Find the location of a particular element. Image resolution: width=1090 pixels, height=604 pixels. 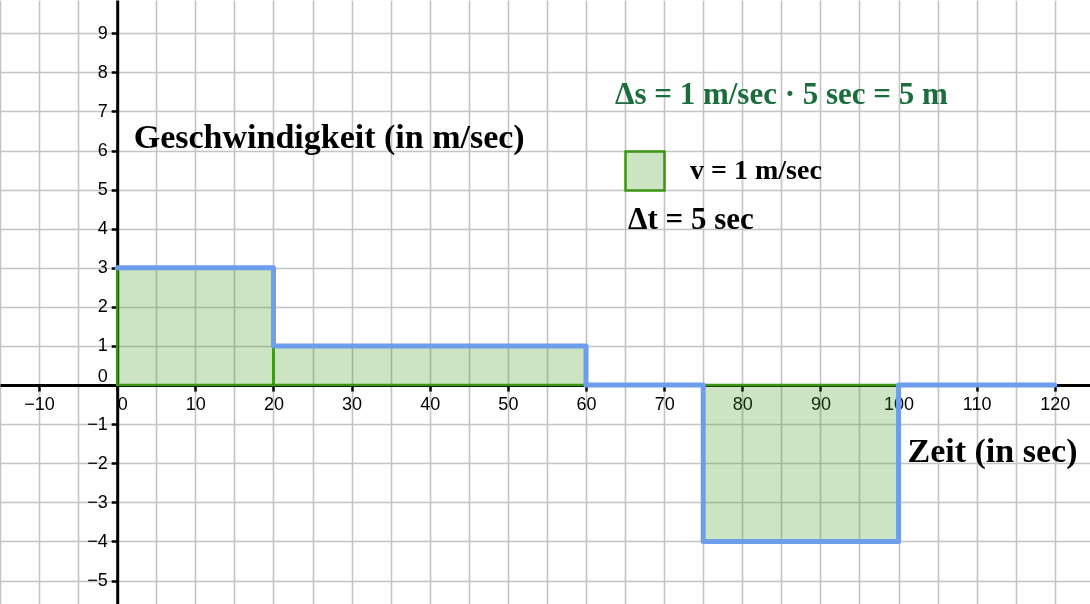

x-tick-label: −10 is located at coordinates (39, 403).